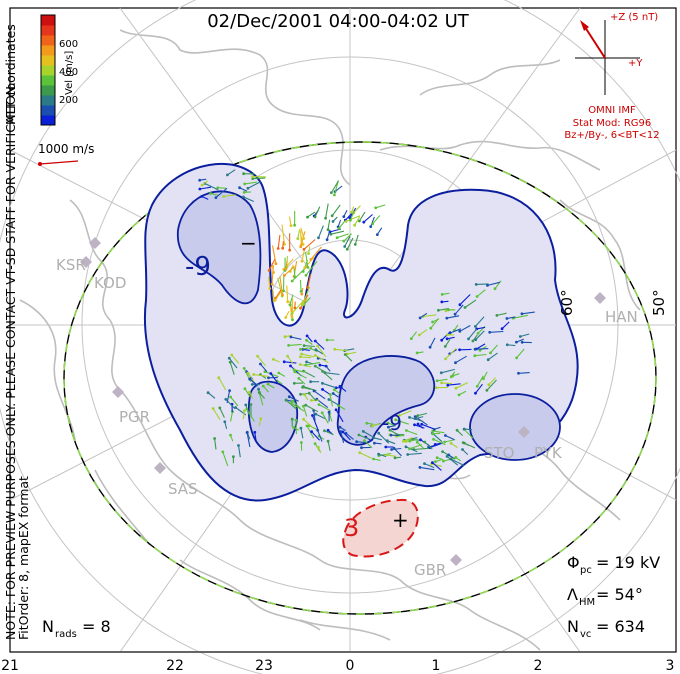  I want to click on map-title: 02/Dec/2001 04:00-04:02 UT, so click(338, 21).